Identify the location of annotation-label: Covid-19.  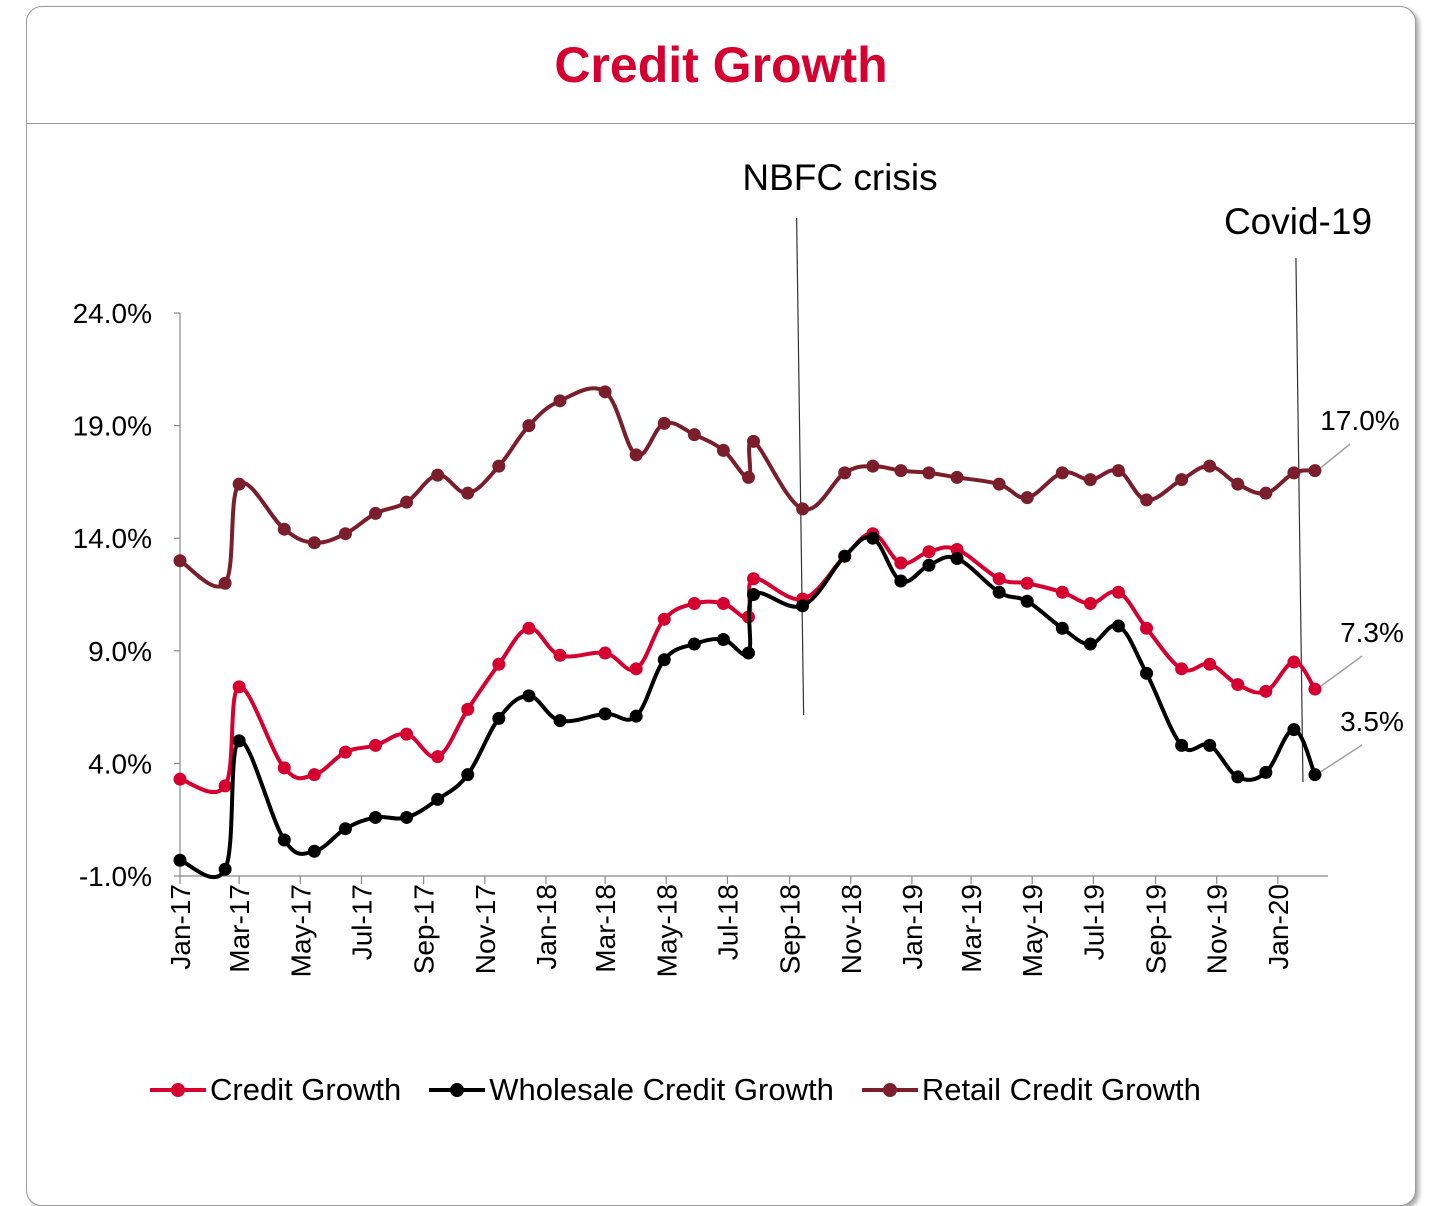
(1298, 221).